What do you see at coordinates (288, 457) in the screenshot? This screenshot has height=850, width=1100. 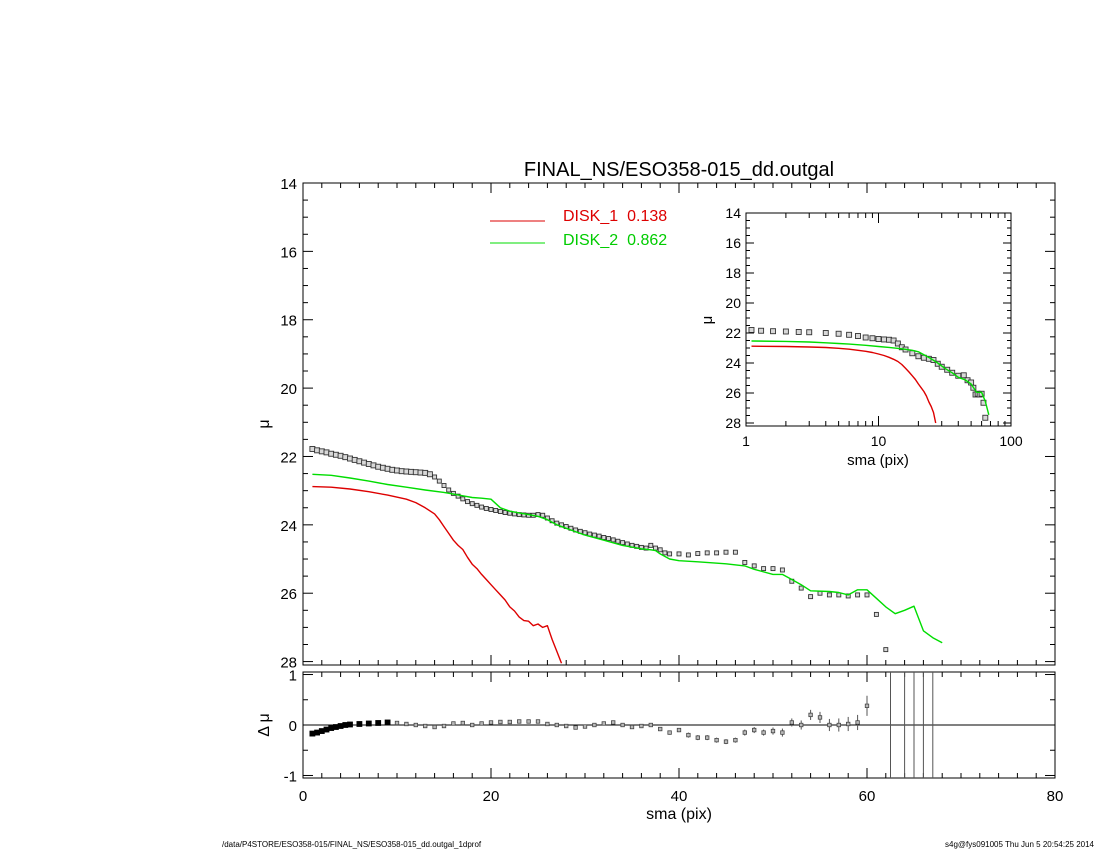 I see `main-y-tick-label: 22` at bounding box center [288, 457].